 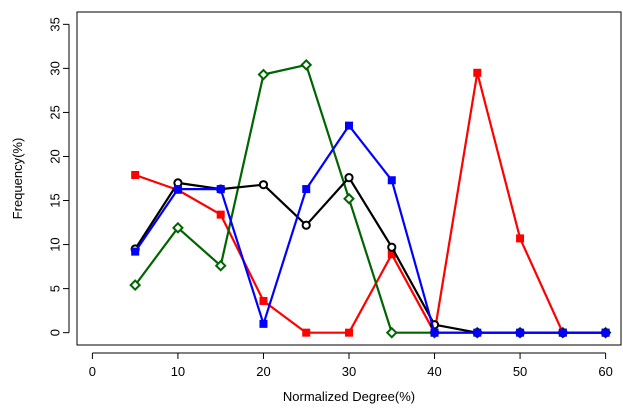 I want to click on x-axis: 0 10 20 30 40 50 60, so click(x=351, y=365).